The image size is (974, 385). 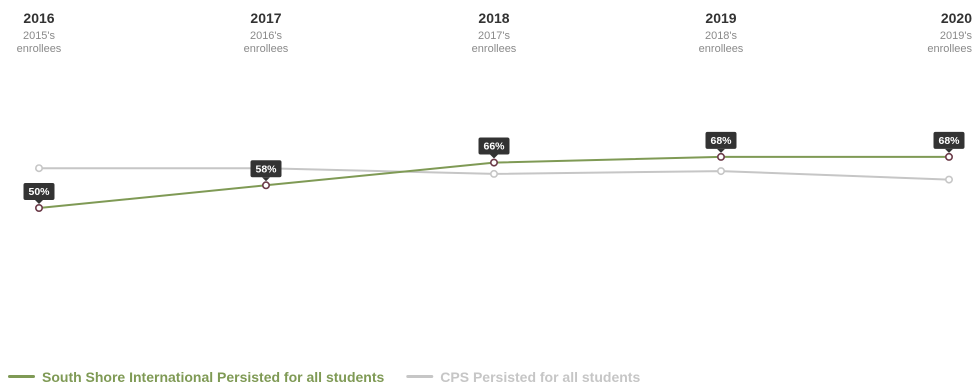 I want to click on x-tick-sublabel: 2017's, so click(x=494, y=36).